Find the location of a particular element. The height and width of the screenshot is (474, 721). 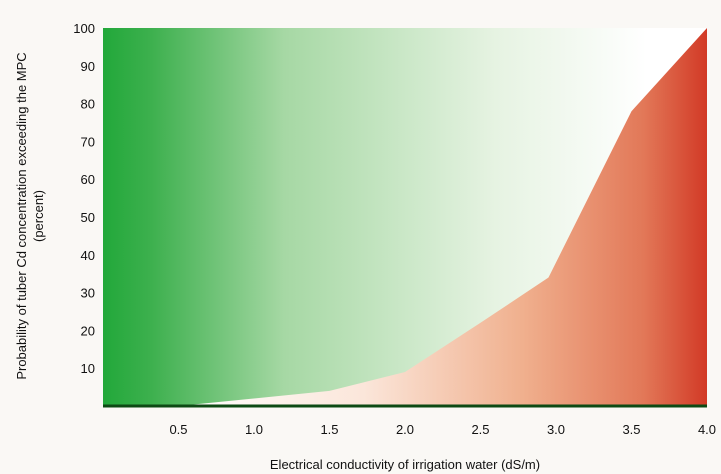

y-tick-label: 10 is located at coordinates (88, 368).